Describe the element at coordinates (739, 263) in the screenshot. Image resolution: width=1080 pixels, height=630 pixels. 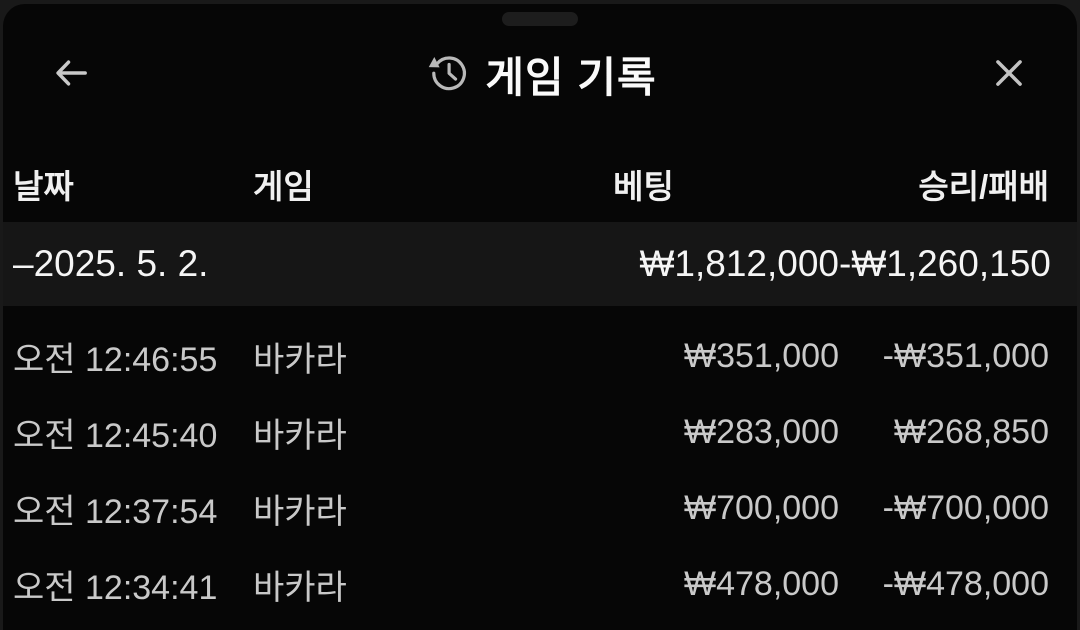
I see `summary-betting-total: ₩1,812,000` at that location.